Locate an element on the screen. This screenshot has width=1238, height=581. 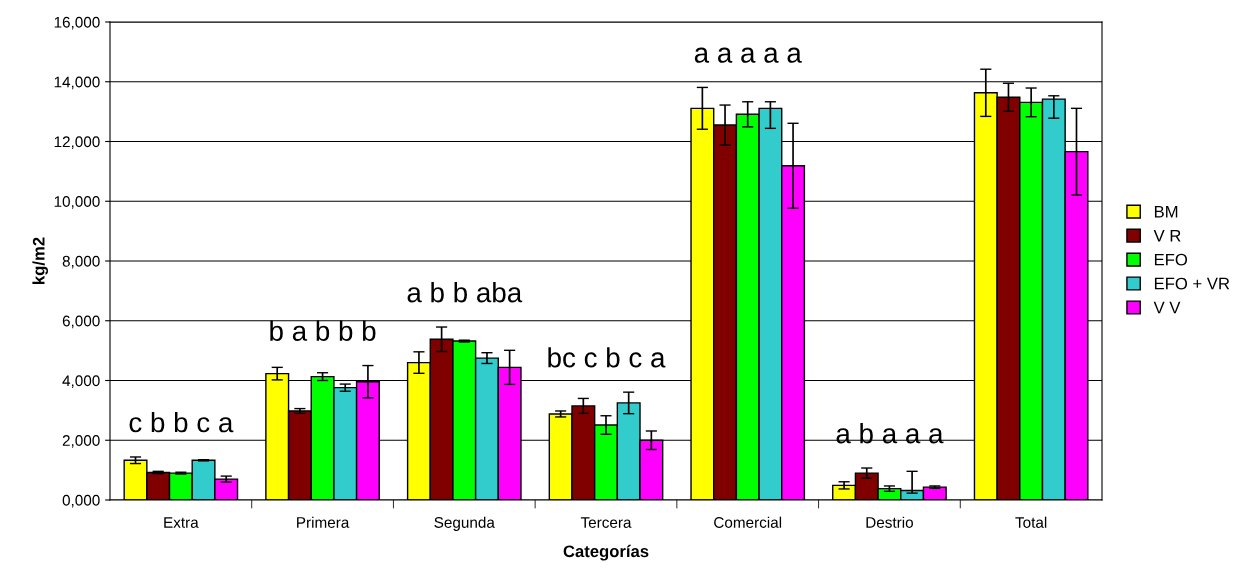
y-tick-label: 4,000 is located at coordinates (81, 381).